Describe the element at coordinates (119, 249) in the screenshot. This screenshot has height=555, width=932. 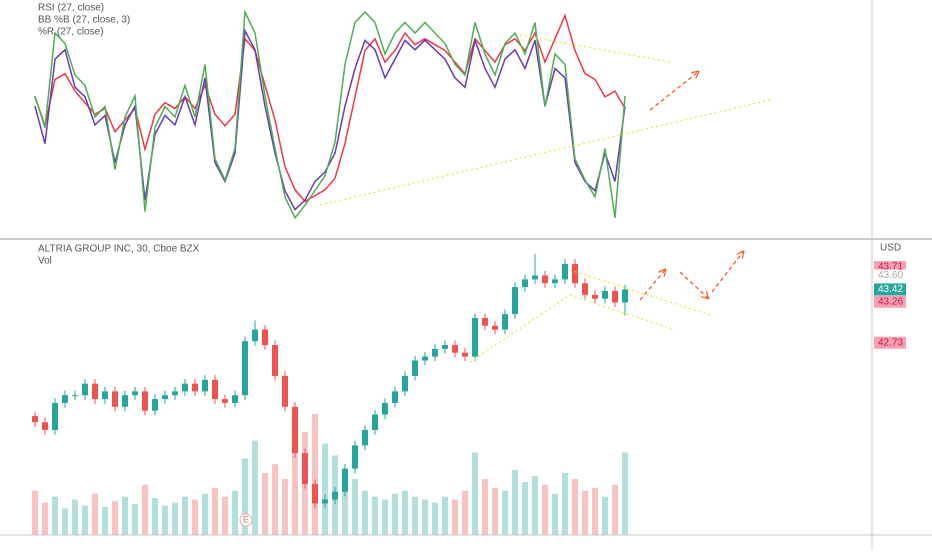
I see `price-title: ALTRIA GROUP INC, 30, Cboe BZX` at that location.